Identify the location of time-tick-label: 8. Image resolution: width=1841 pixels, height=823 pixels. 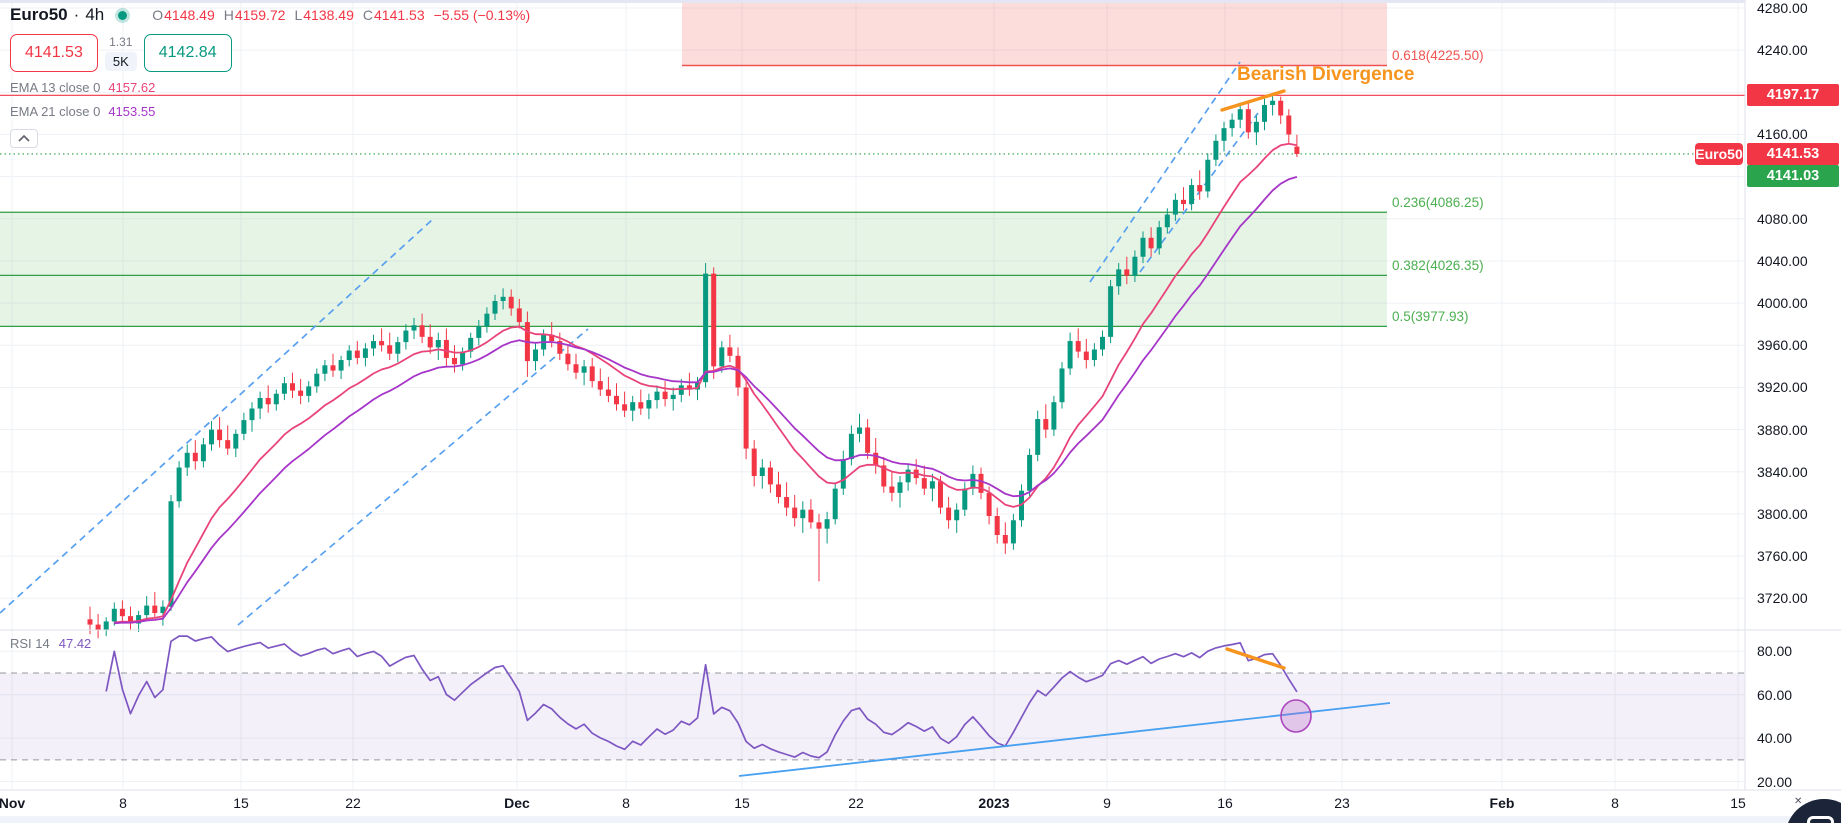
(626, 803).